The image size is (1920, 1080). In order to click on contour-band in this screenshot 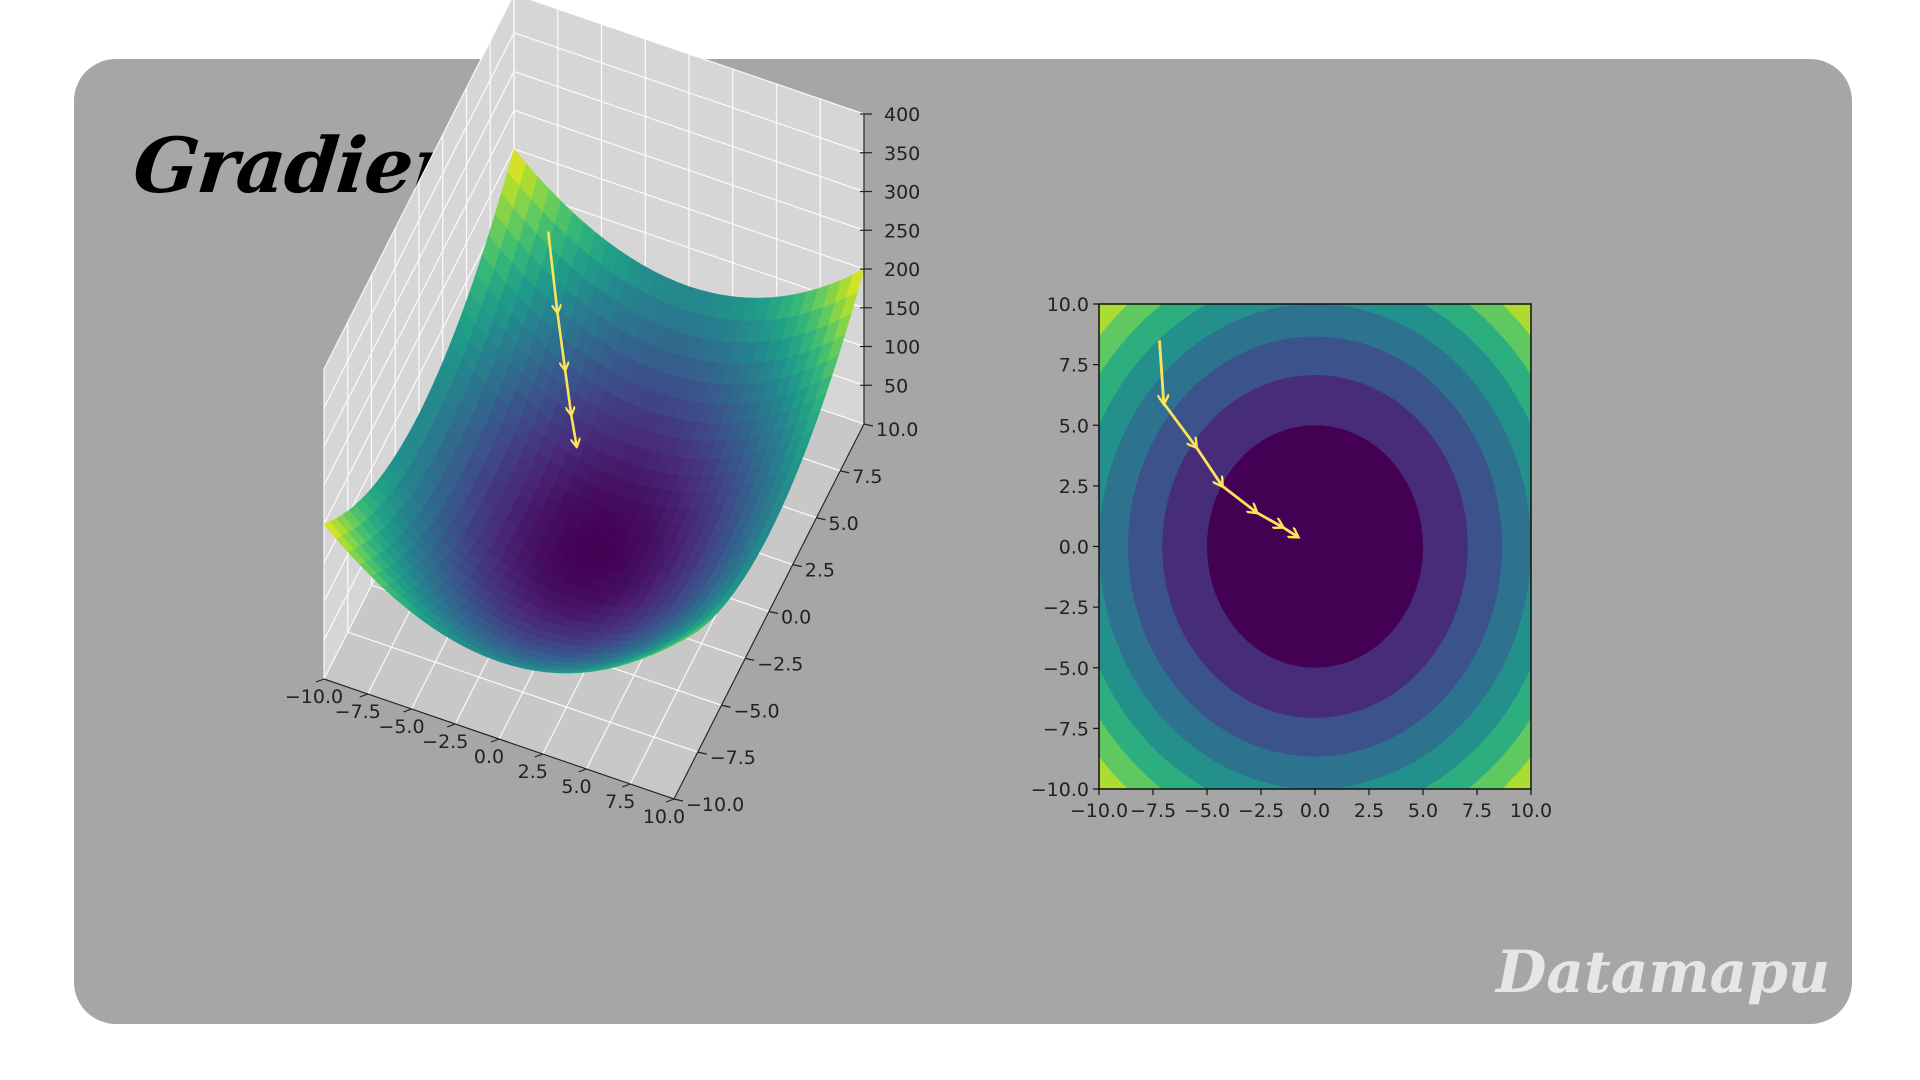, I will do `click(1315, 546)`.